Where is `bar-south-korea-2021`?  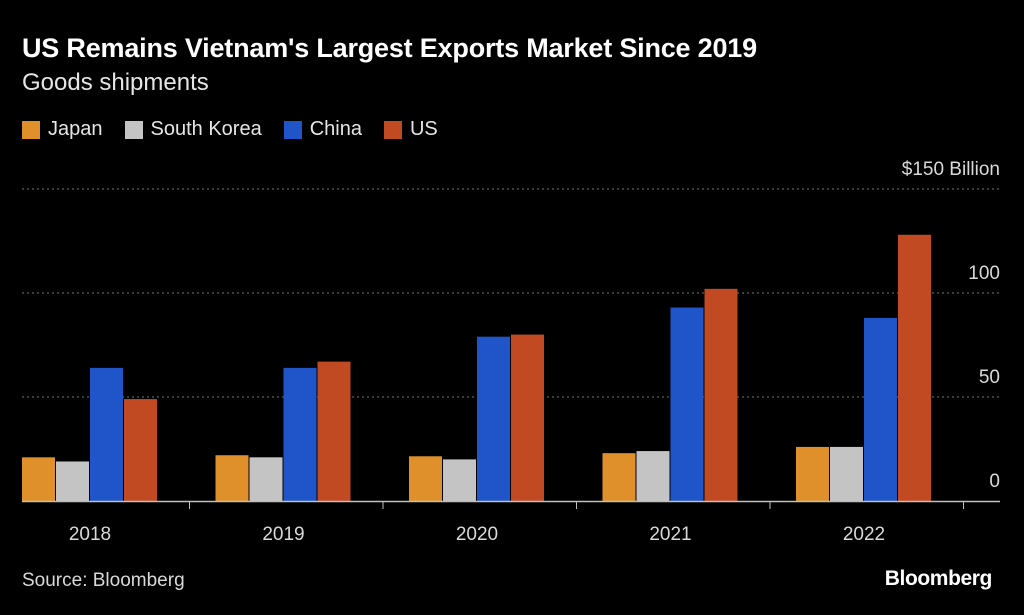
bar-south-korea-2021 is located at coordinates (653, 476).